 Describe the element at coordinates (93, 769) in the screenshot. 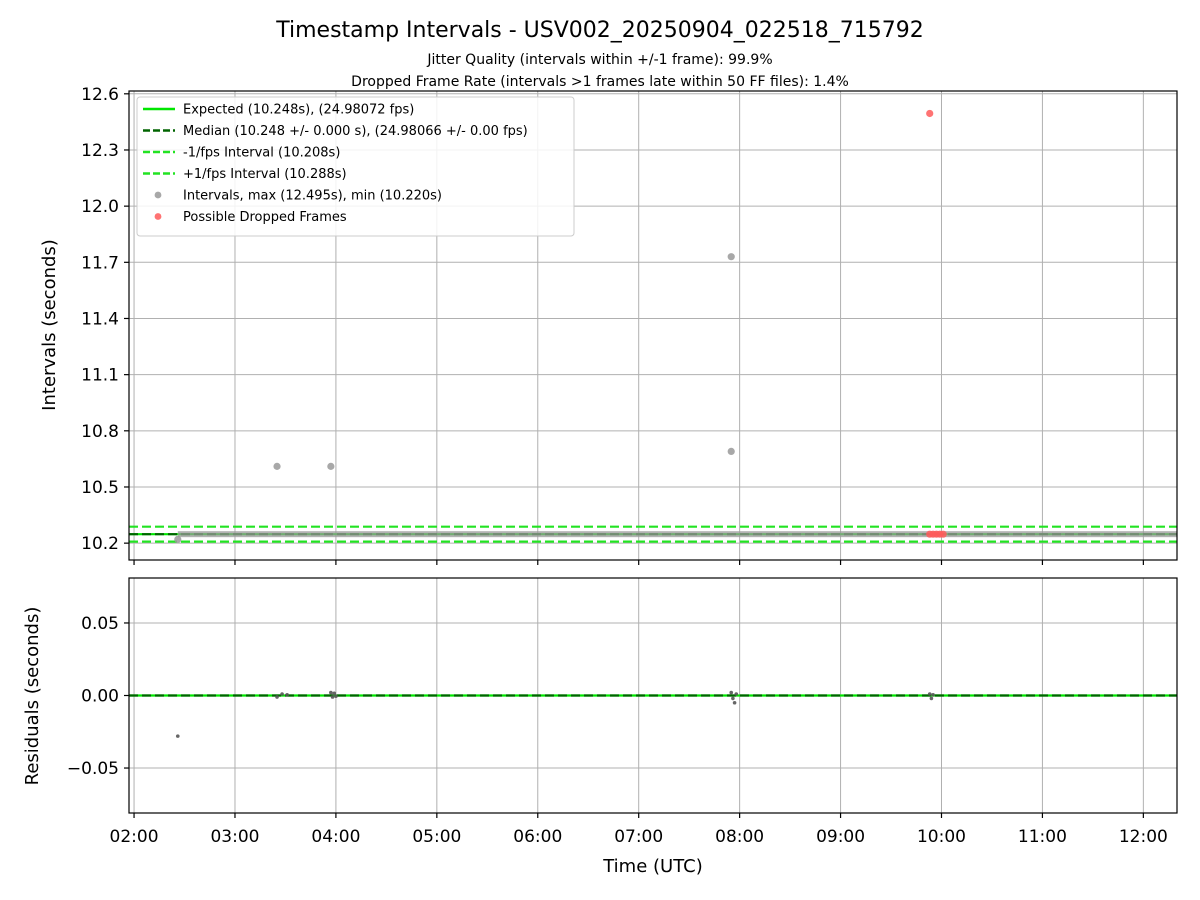

I see `bottom-y-tick-label-2: −0.05` at that location.